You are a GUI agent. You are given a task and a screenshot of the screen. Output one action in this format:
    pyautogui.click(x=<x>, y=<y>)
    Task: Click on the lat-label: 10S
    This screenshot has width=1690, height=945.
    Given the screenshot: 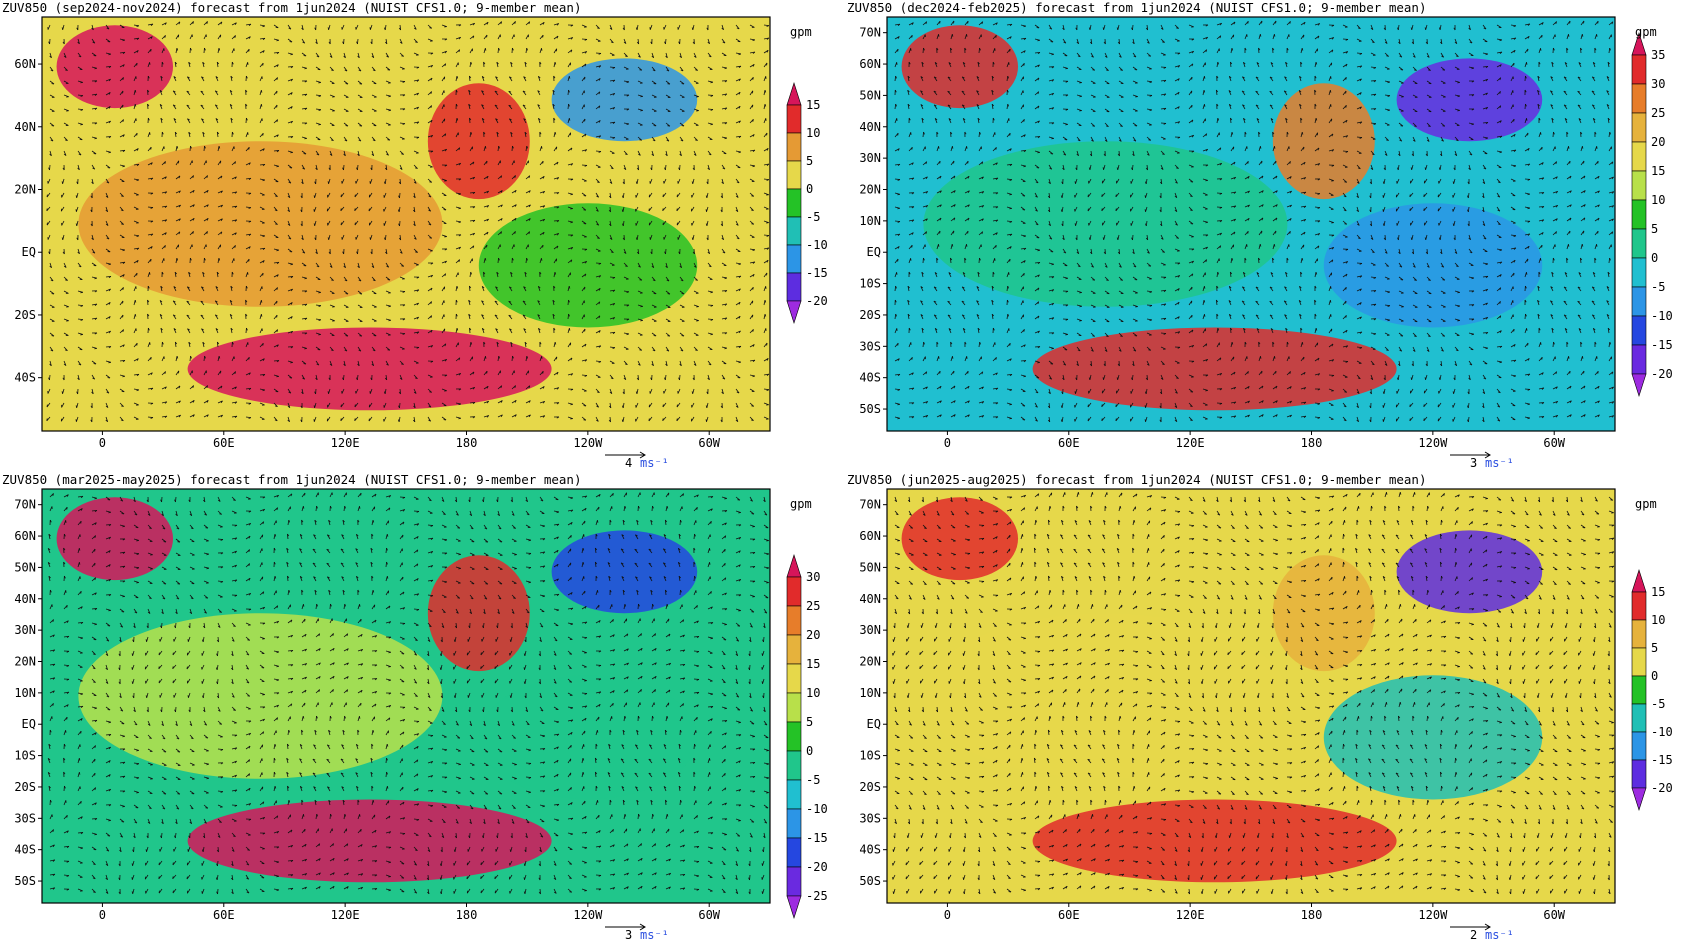 What is the action you would take?
    pyautogui.click(x=870, y=756)
    